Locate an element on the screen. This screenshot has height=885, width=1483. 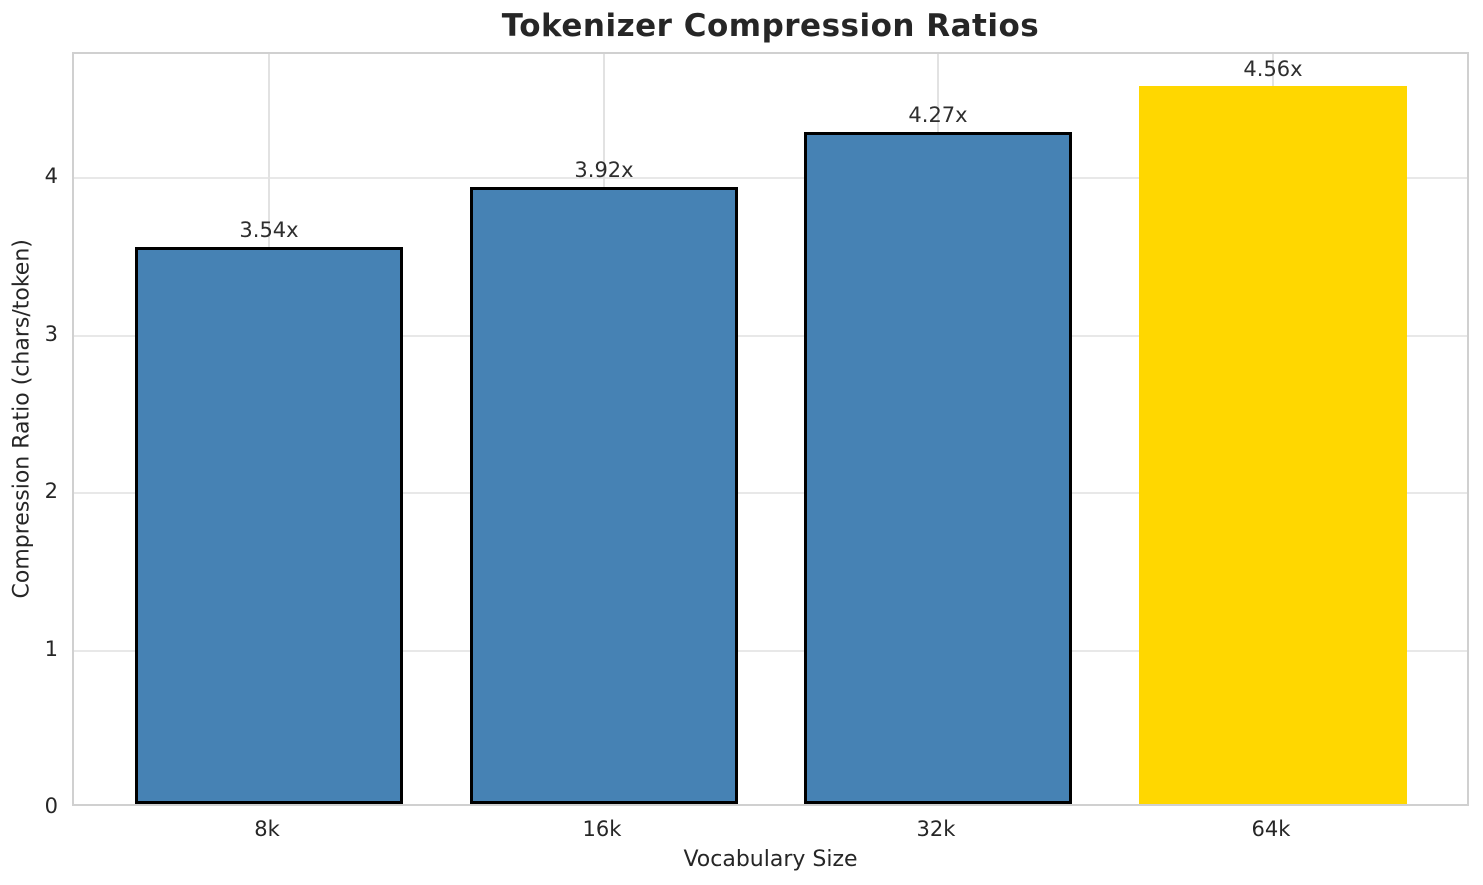
bar-value-label: 4.56x is located at coordinates (1273, 69).